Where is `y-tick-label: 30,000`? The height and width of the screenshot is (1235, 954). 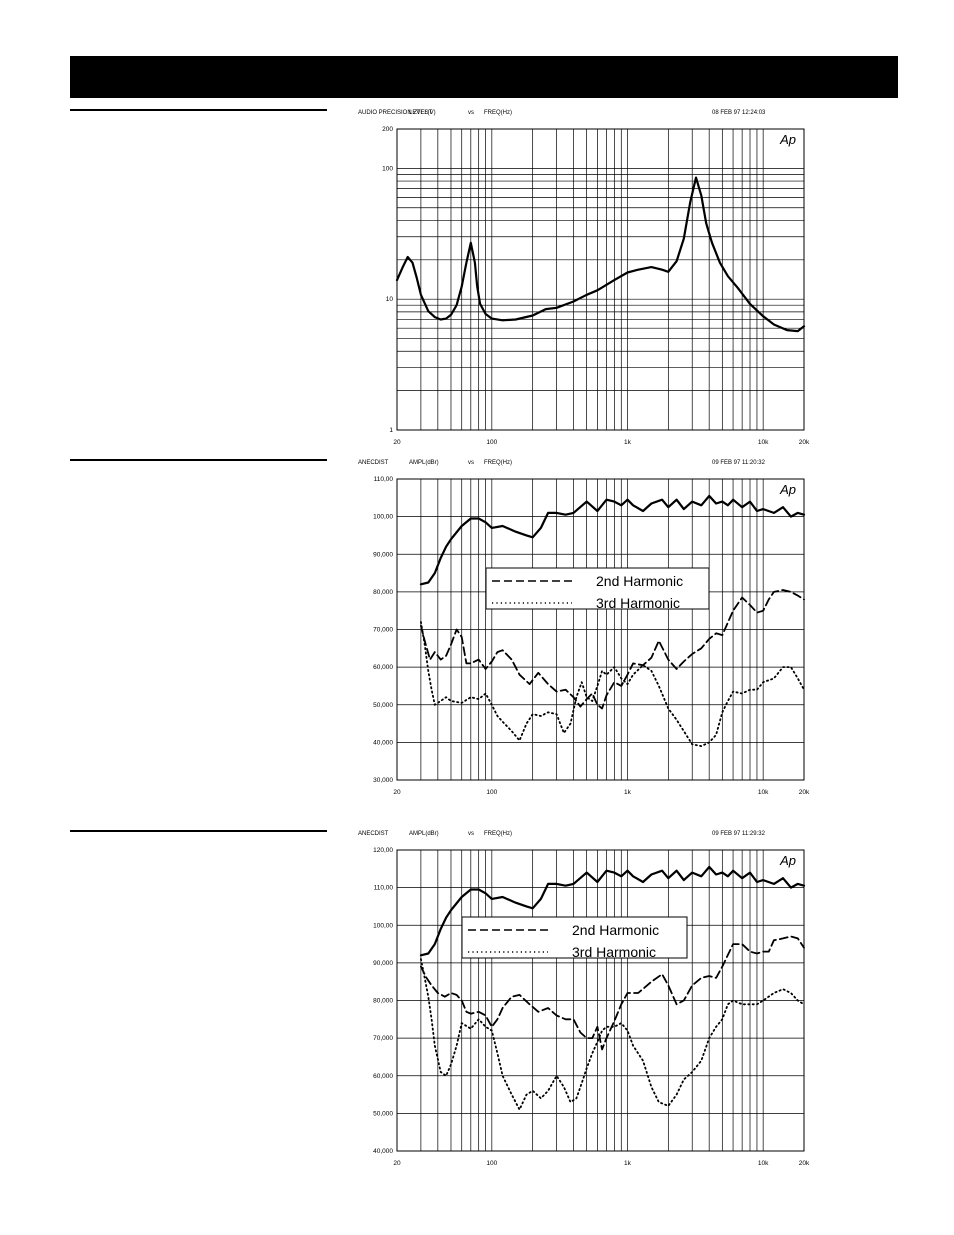
y-tick-label: 30,000 is located at coordinates (383, 780).